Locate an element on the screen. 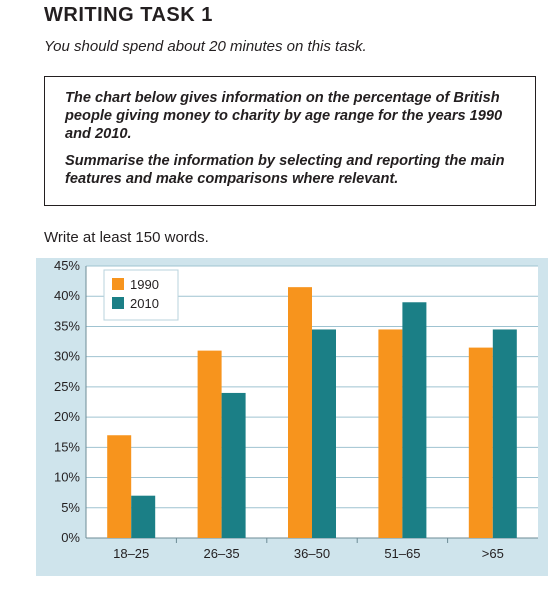  y-tick-label: 30% is located at coordinates (67, 356).